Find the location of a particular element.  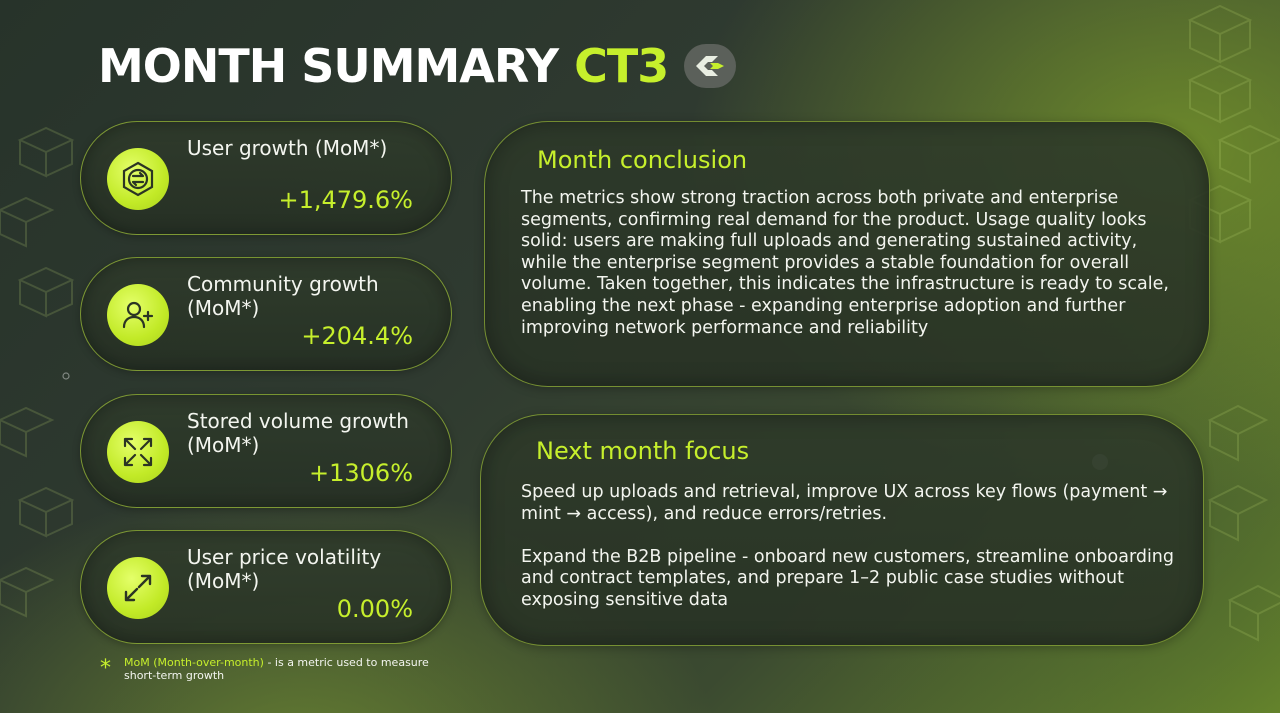

diagonal-arrows-icon is located at coordinates (138, 588).